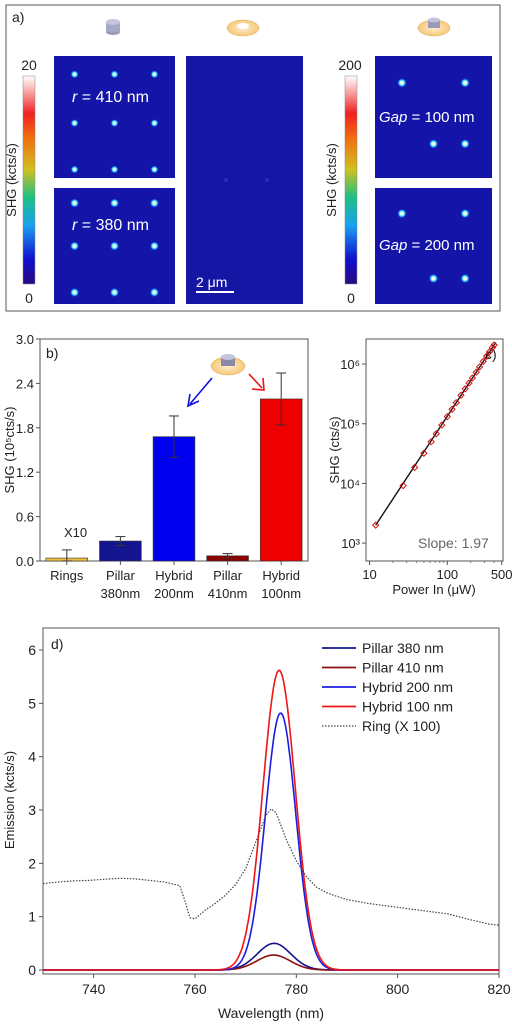  Describe the element at coordinates (256, 382) in the screenshot. I see `red-arrow-icon` at that location.